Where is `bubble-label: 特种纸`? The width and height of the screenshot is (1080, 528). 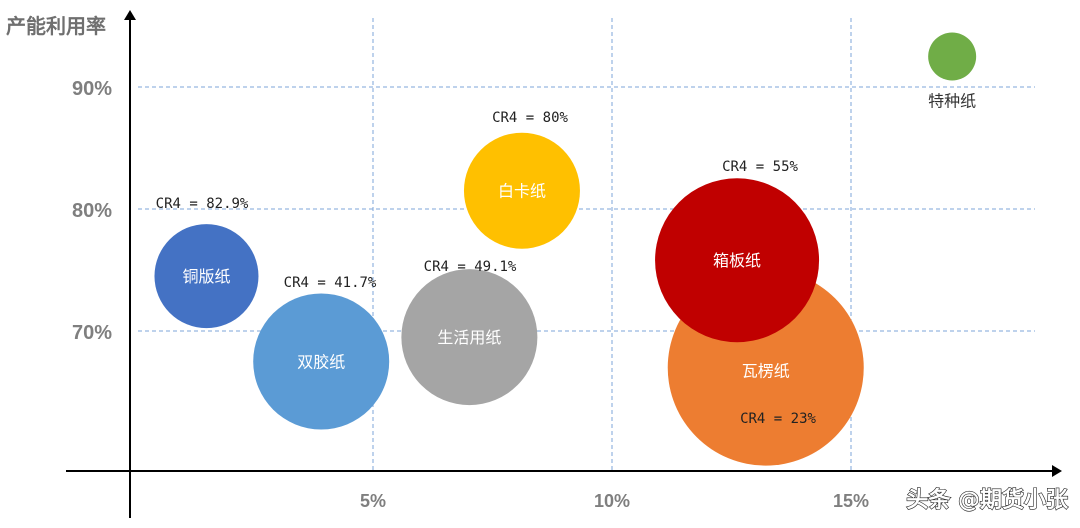
bubble-label: 特种纸 is located at coordinates (952, 101).